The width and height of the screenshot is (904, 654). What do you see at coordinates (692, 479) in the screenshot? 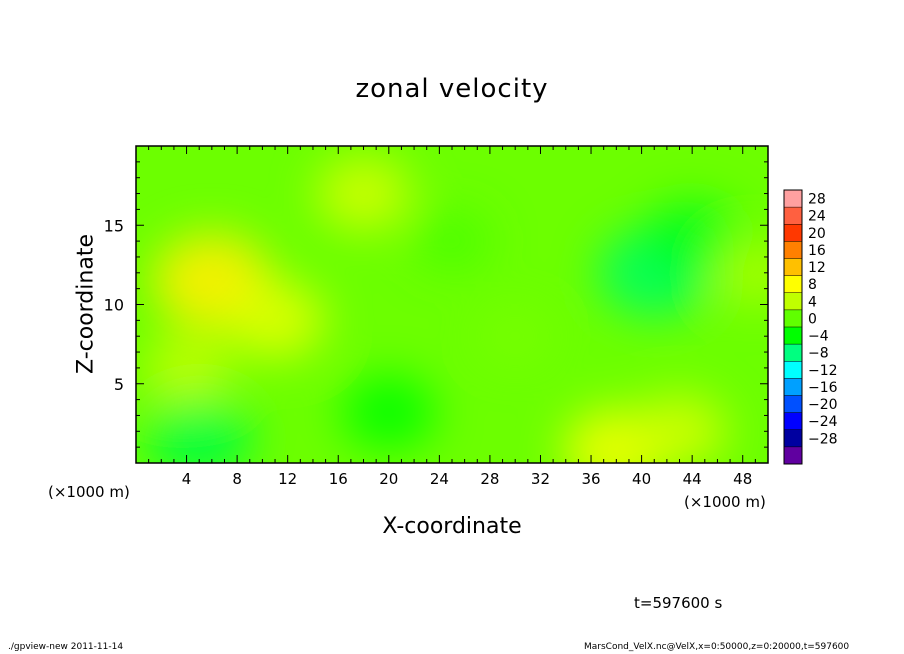
I see `x-tick-label: 44` at bounding box center [692, 479].